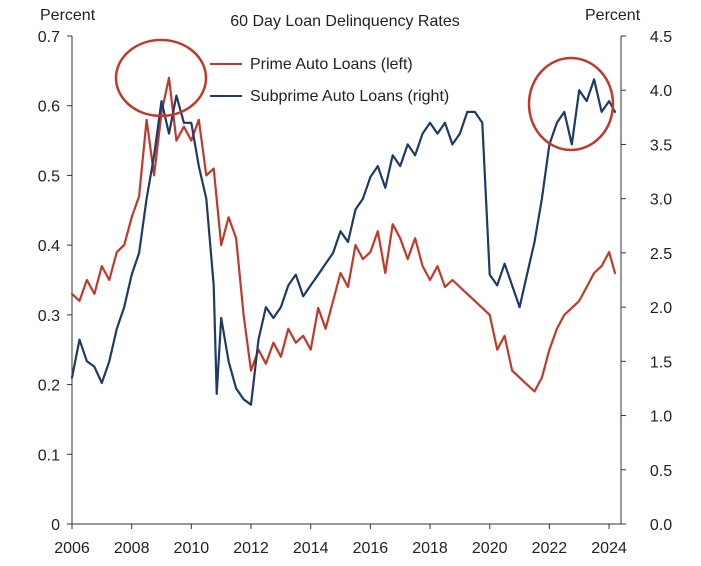 This screenshot has height=566, width=701. Describe the element at coordinates (49, 176) in the screenshot. I see `left-tick-label: 0.5` at that location.